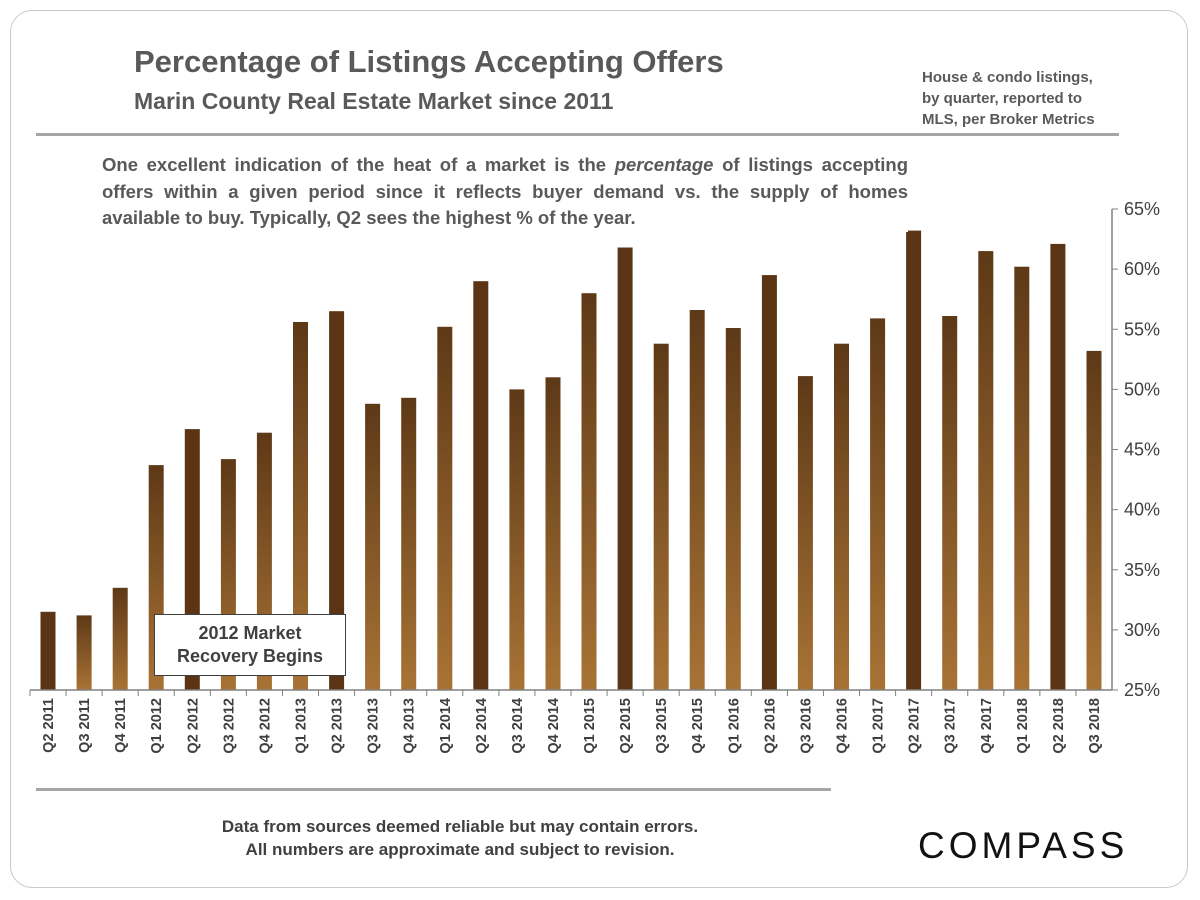 Image resolution: width=1200 pixels, height=900 pixels. I want to click on x-tick-label: Q1 2017, so click(879, 726).